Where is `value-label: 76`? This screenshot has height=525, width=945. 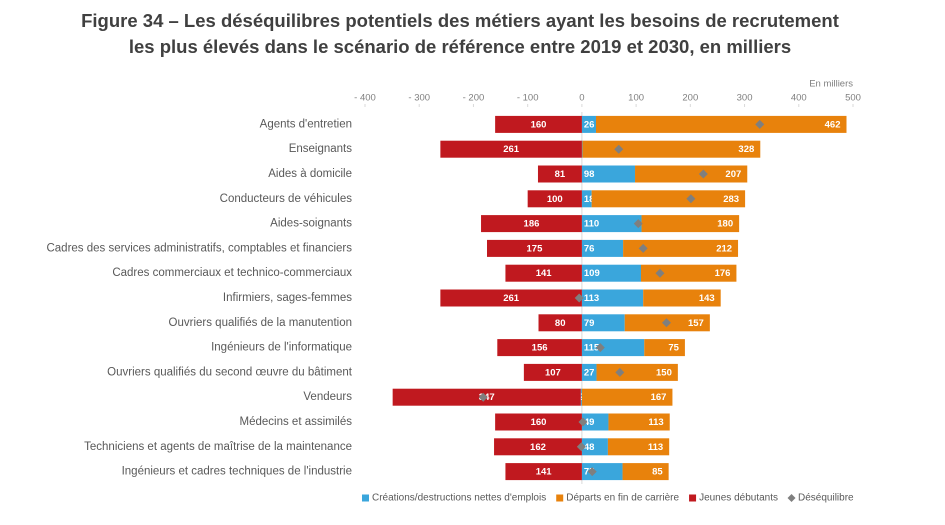 value-label: 76 is located at coordinates (589, 248).